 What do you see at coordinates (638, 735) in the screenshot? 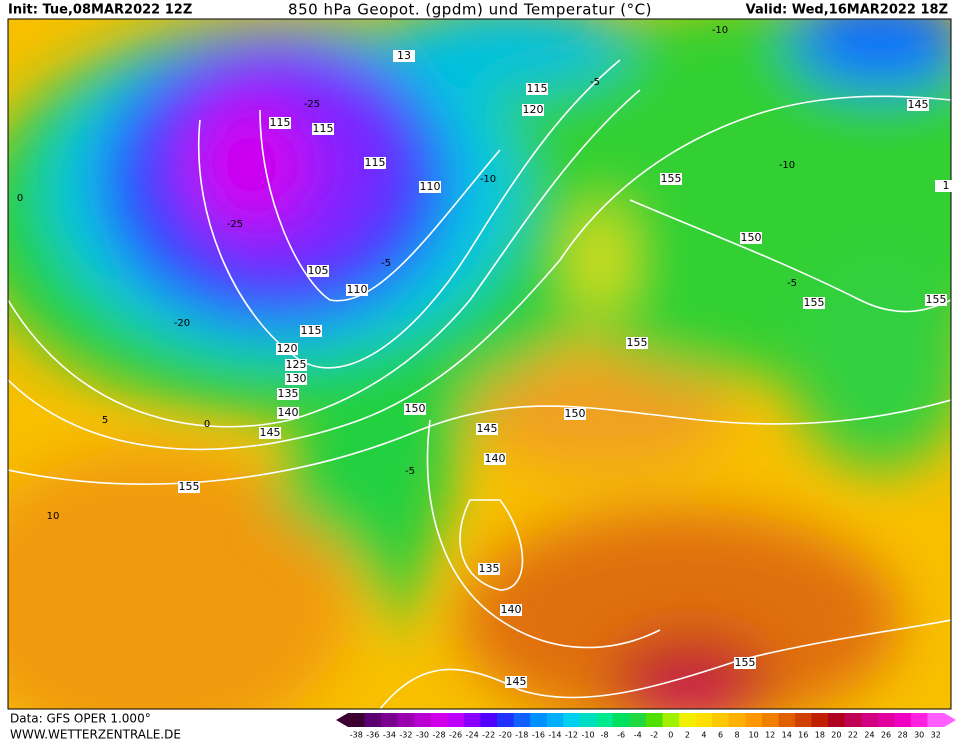
I see `colorbar-label: -4` at bounding box center [638, 735].